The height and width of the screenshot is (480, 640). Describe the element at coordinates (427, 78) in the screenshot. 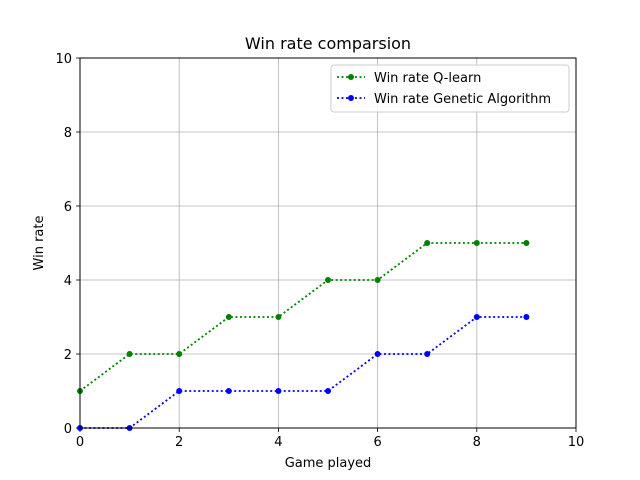

I see `legend-label: Win rate Q-learn` at that location.